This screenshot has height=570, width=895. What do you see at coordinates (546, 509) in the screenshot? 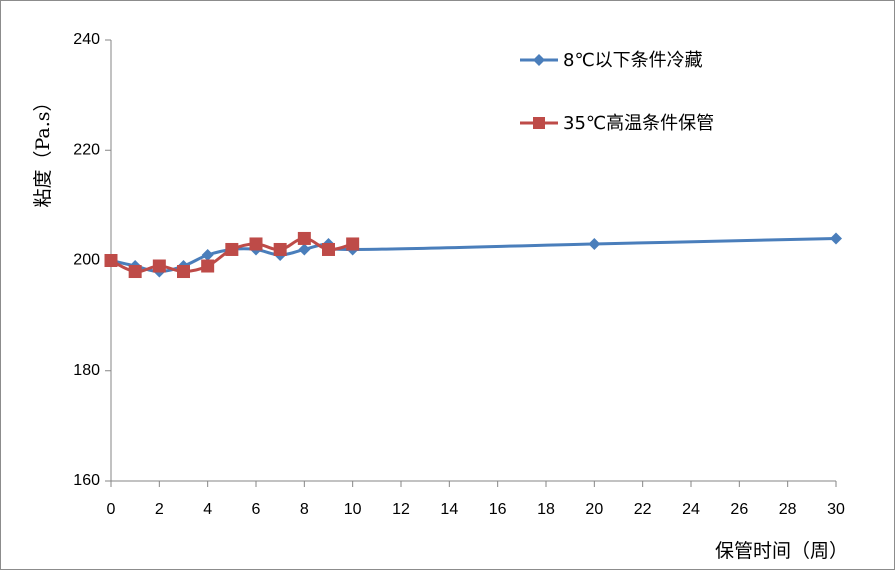
I see `x-tick-label: 18` at bounding box center [546, 509].